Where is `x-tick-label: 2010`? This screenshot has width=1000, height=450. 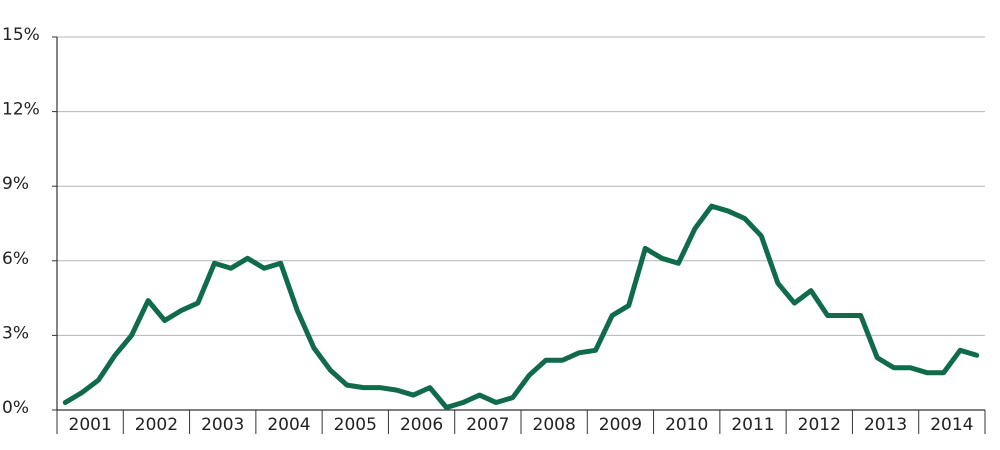 x-tick-label: 2010 is located at coordinates (686, 425).